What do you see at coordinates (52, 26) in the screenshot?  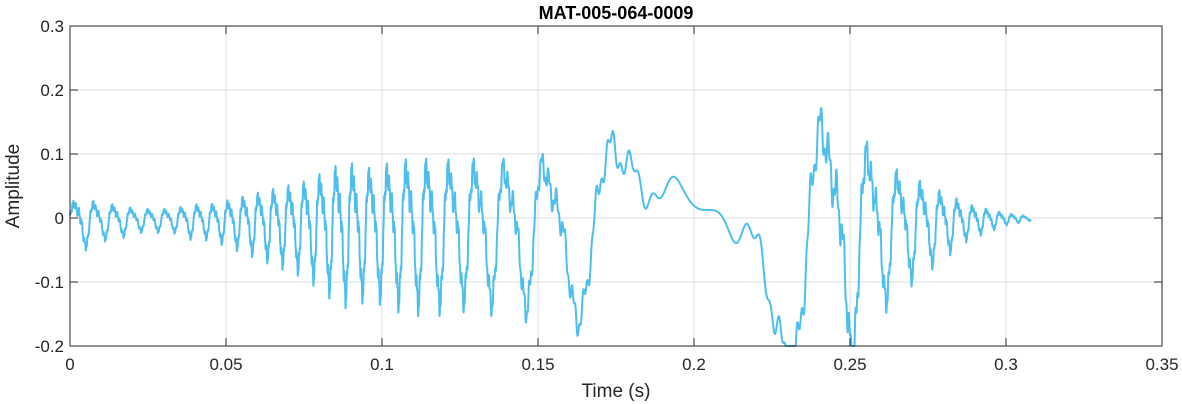 I see `y-tick-label: 0.3` at bounding box center [52, 26].